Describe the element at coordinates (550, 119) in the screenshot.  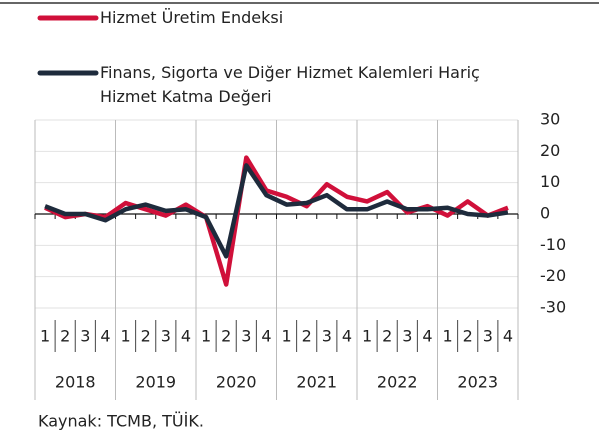
I see `y-tick-label: 30` at that location.